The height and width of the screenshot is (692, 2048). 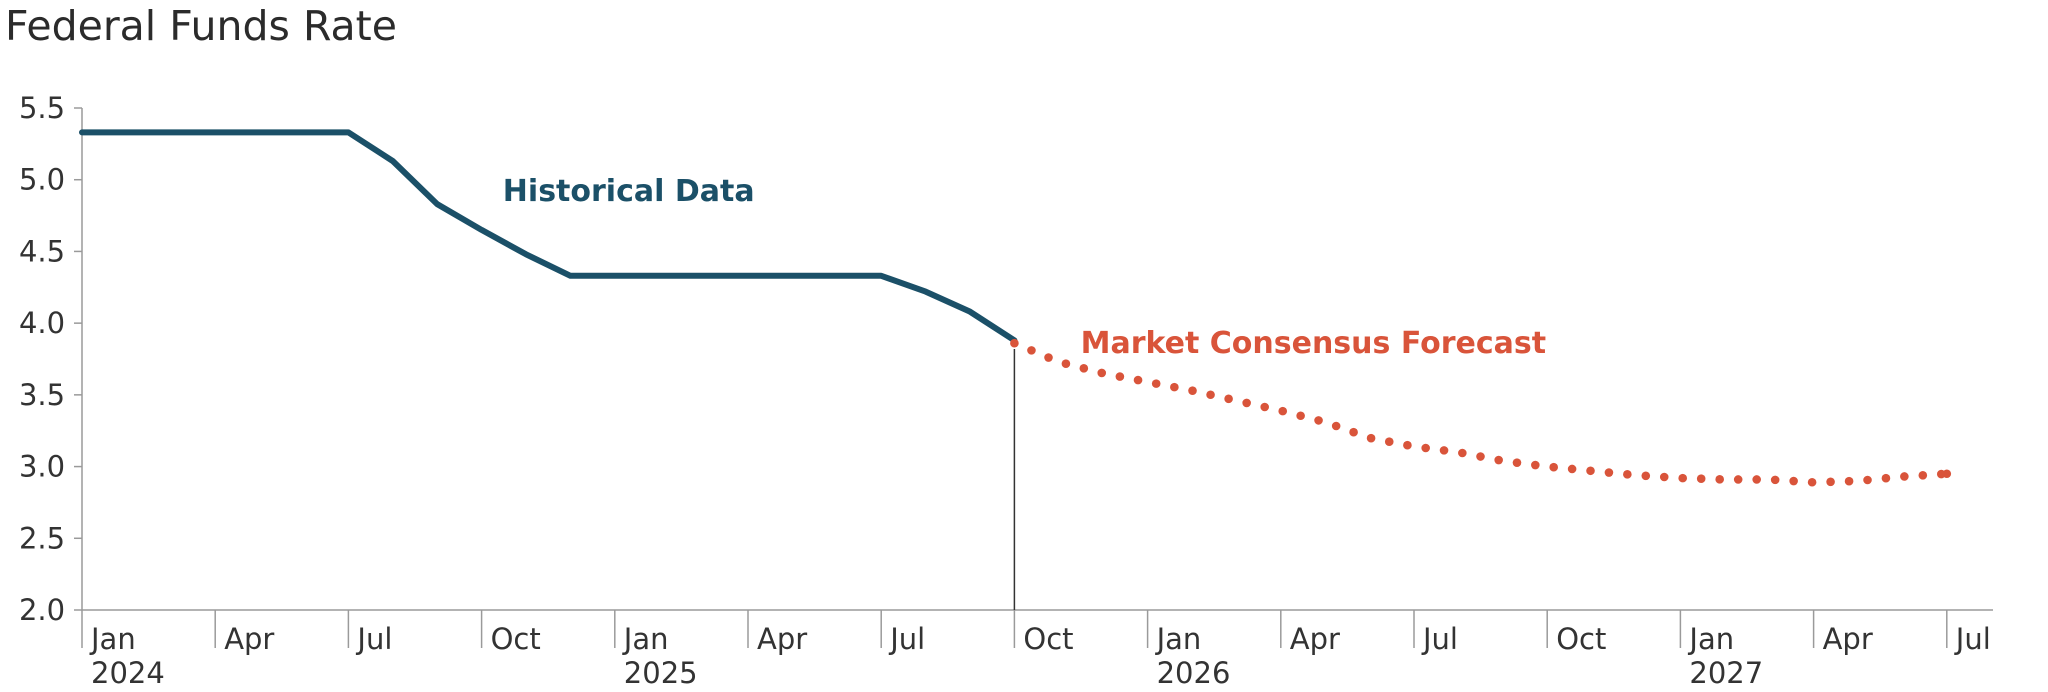 I want to click on y-tick-label: 3.5, so click(x=42, y=395).